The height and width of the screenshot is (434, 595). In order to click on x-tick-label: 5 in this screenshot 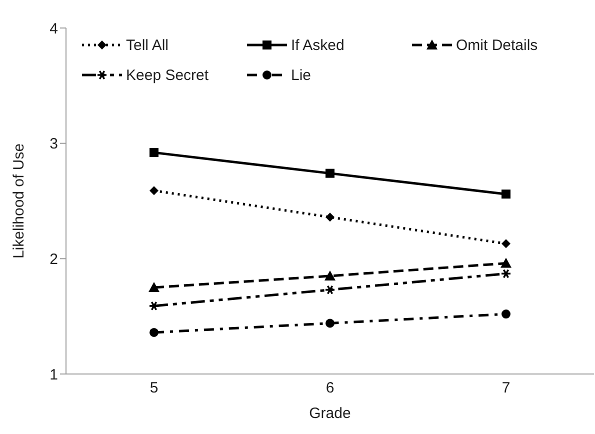, I will do `click(154, 388)`.